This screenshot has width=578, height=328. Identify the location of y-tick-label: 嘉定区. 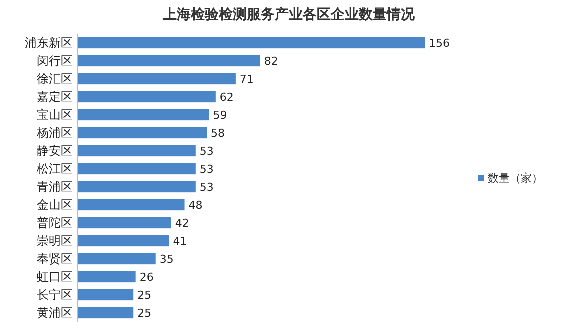
(55, 97).